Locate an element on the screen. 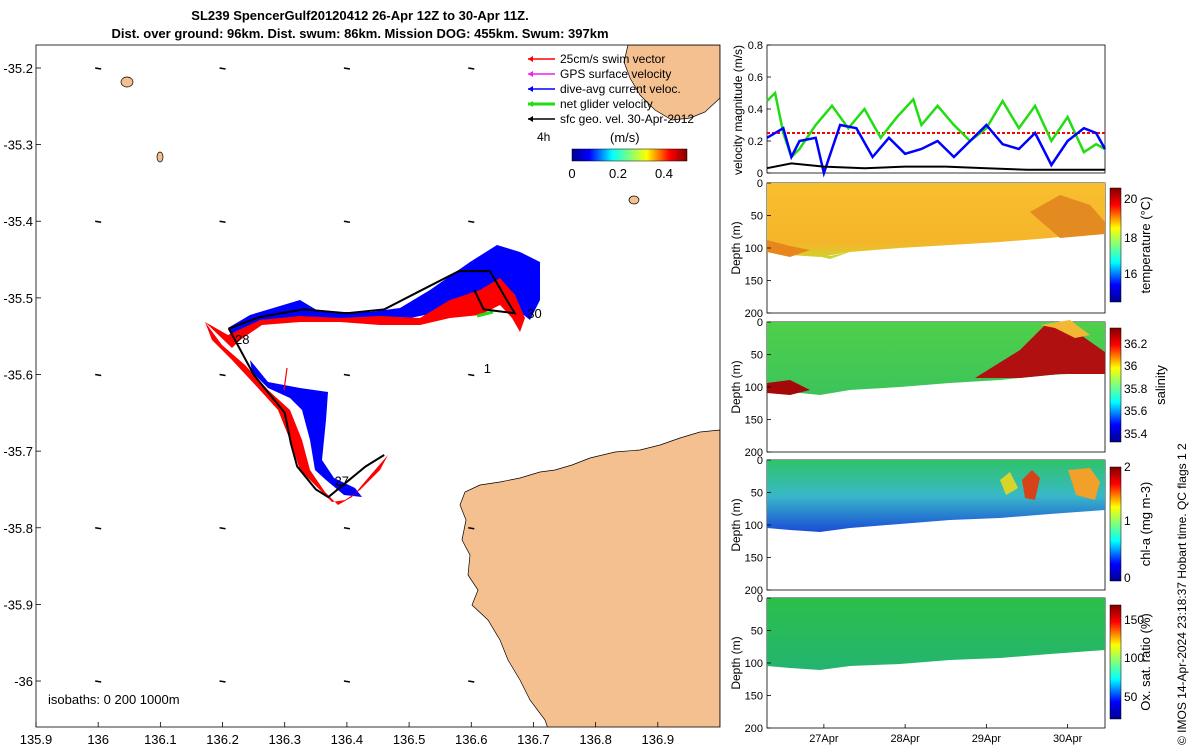  time-tick-label: 30Apr is located at coordinates (1068, 739).